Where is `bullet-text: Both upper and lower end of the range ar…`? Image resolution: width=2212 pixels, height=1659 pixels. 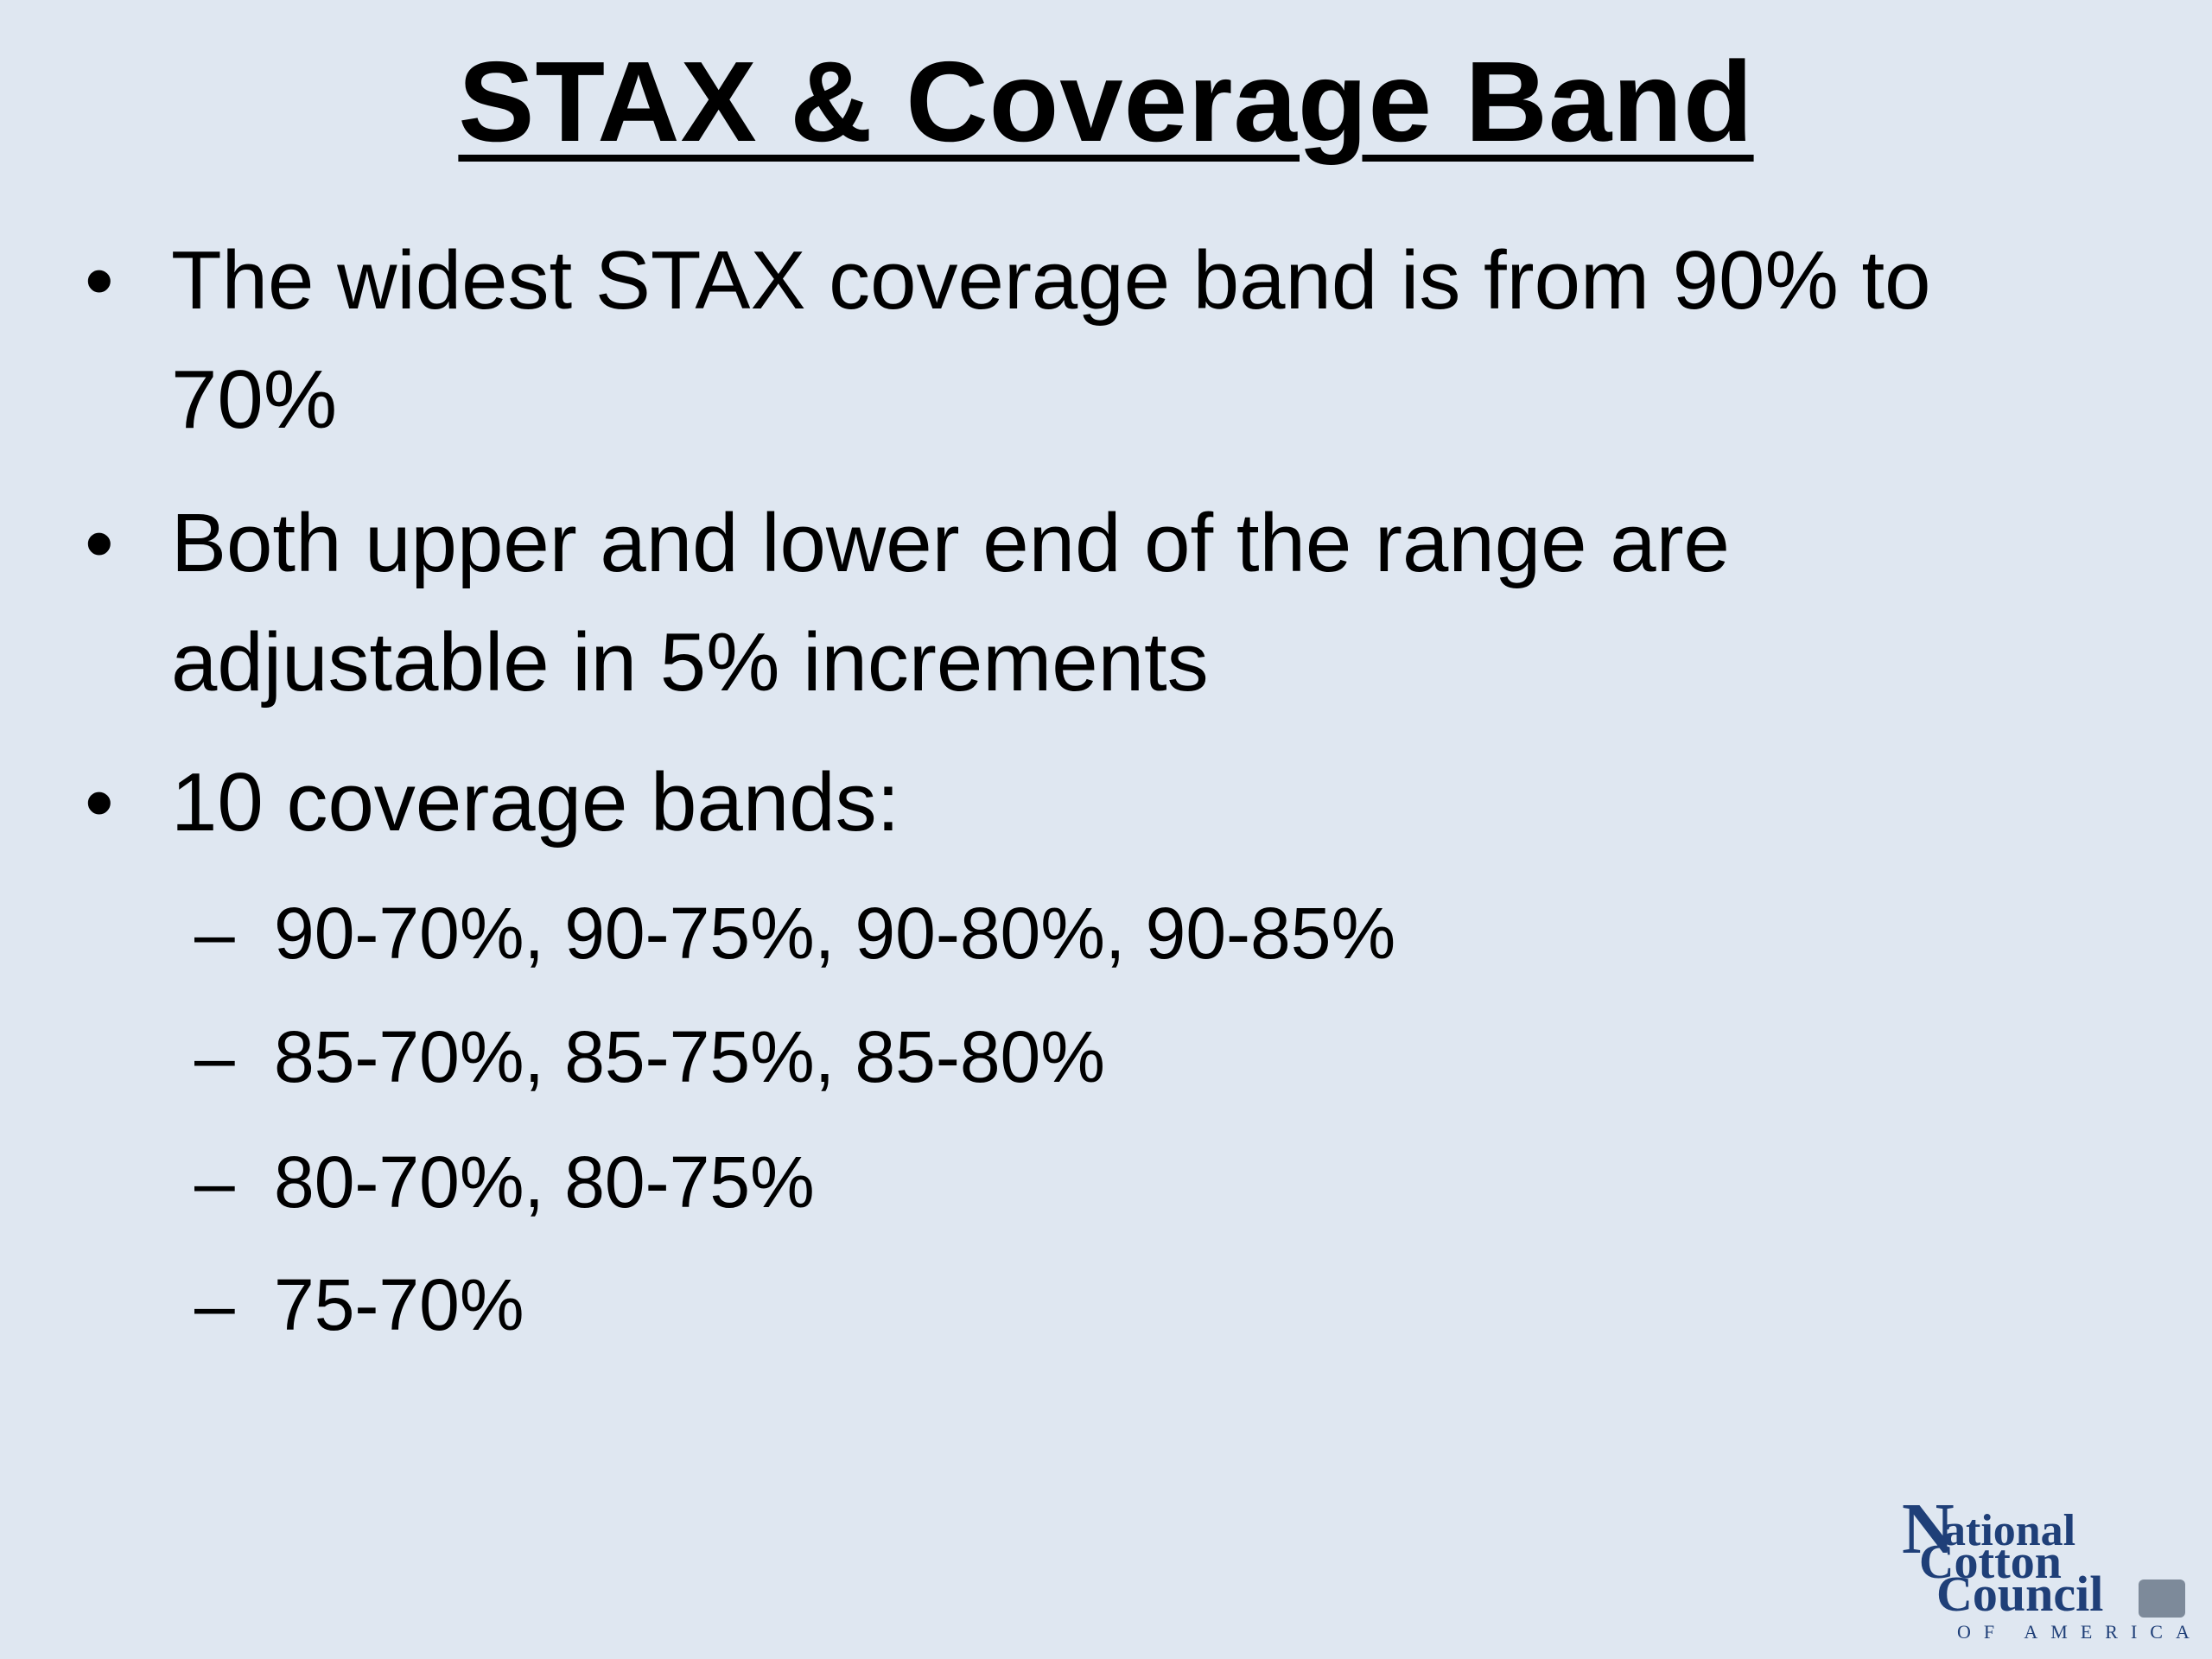
bullet-text: Both upper and lower end of the range ar… is located at coordinates (950, 603).